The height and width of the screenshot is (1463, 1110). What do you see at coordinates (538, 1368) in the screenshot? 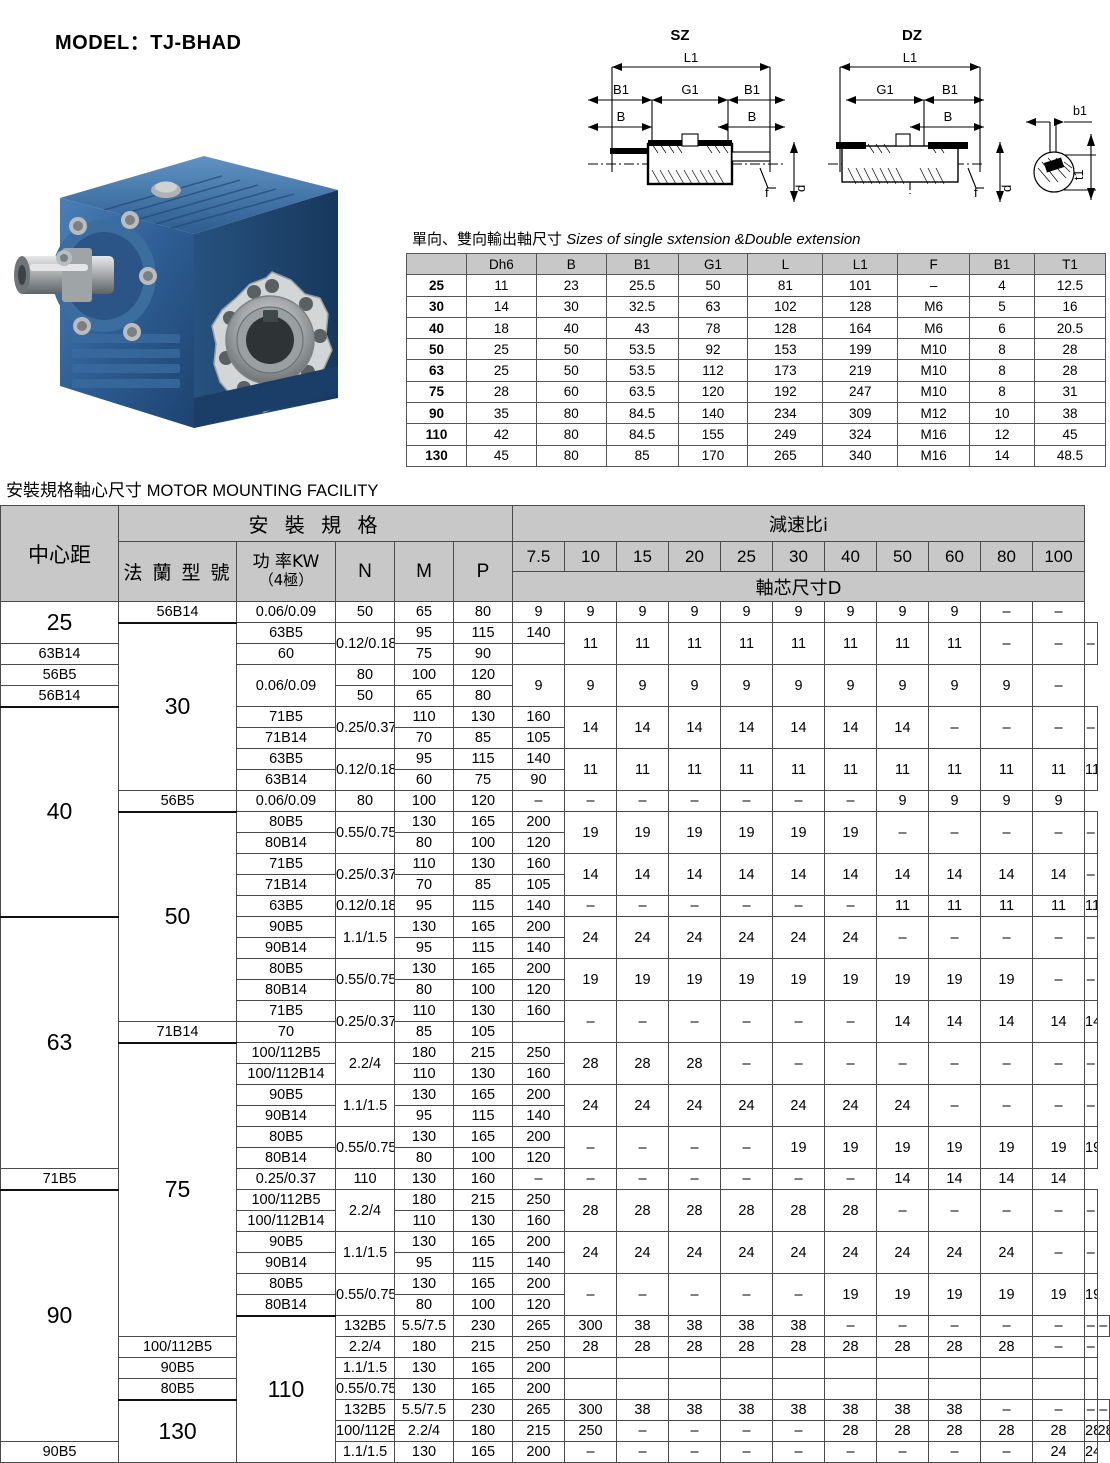
I see `mounting-dimension-cell: 200` at bounding box center [538, 1368].